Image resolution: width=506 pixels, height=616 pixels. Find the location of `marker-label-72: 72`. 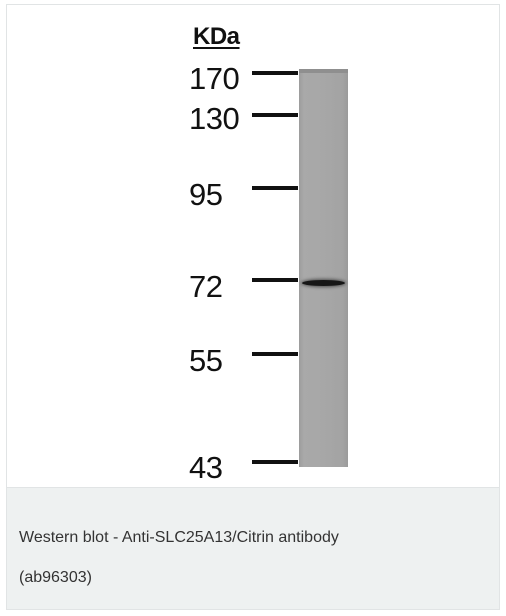

marker-label-72: 72 is located at coordinates (206, 286).